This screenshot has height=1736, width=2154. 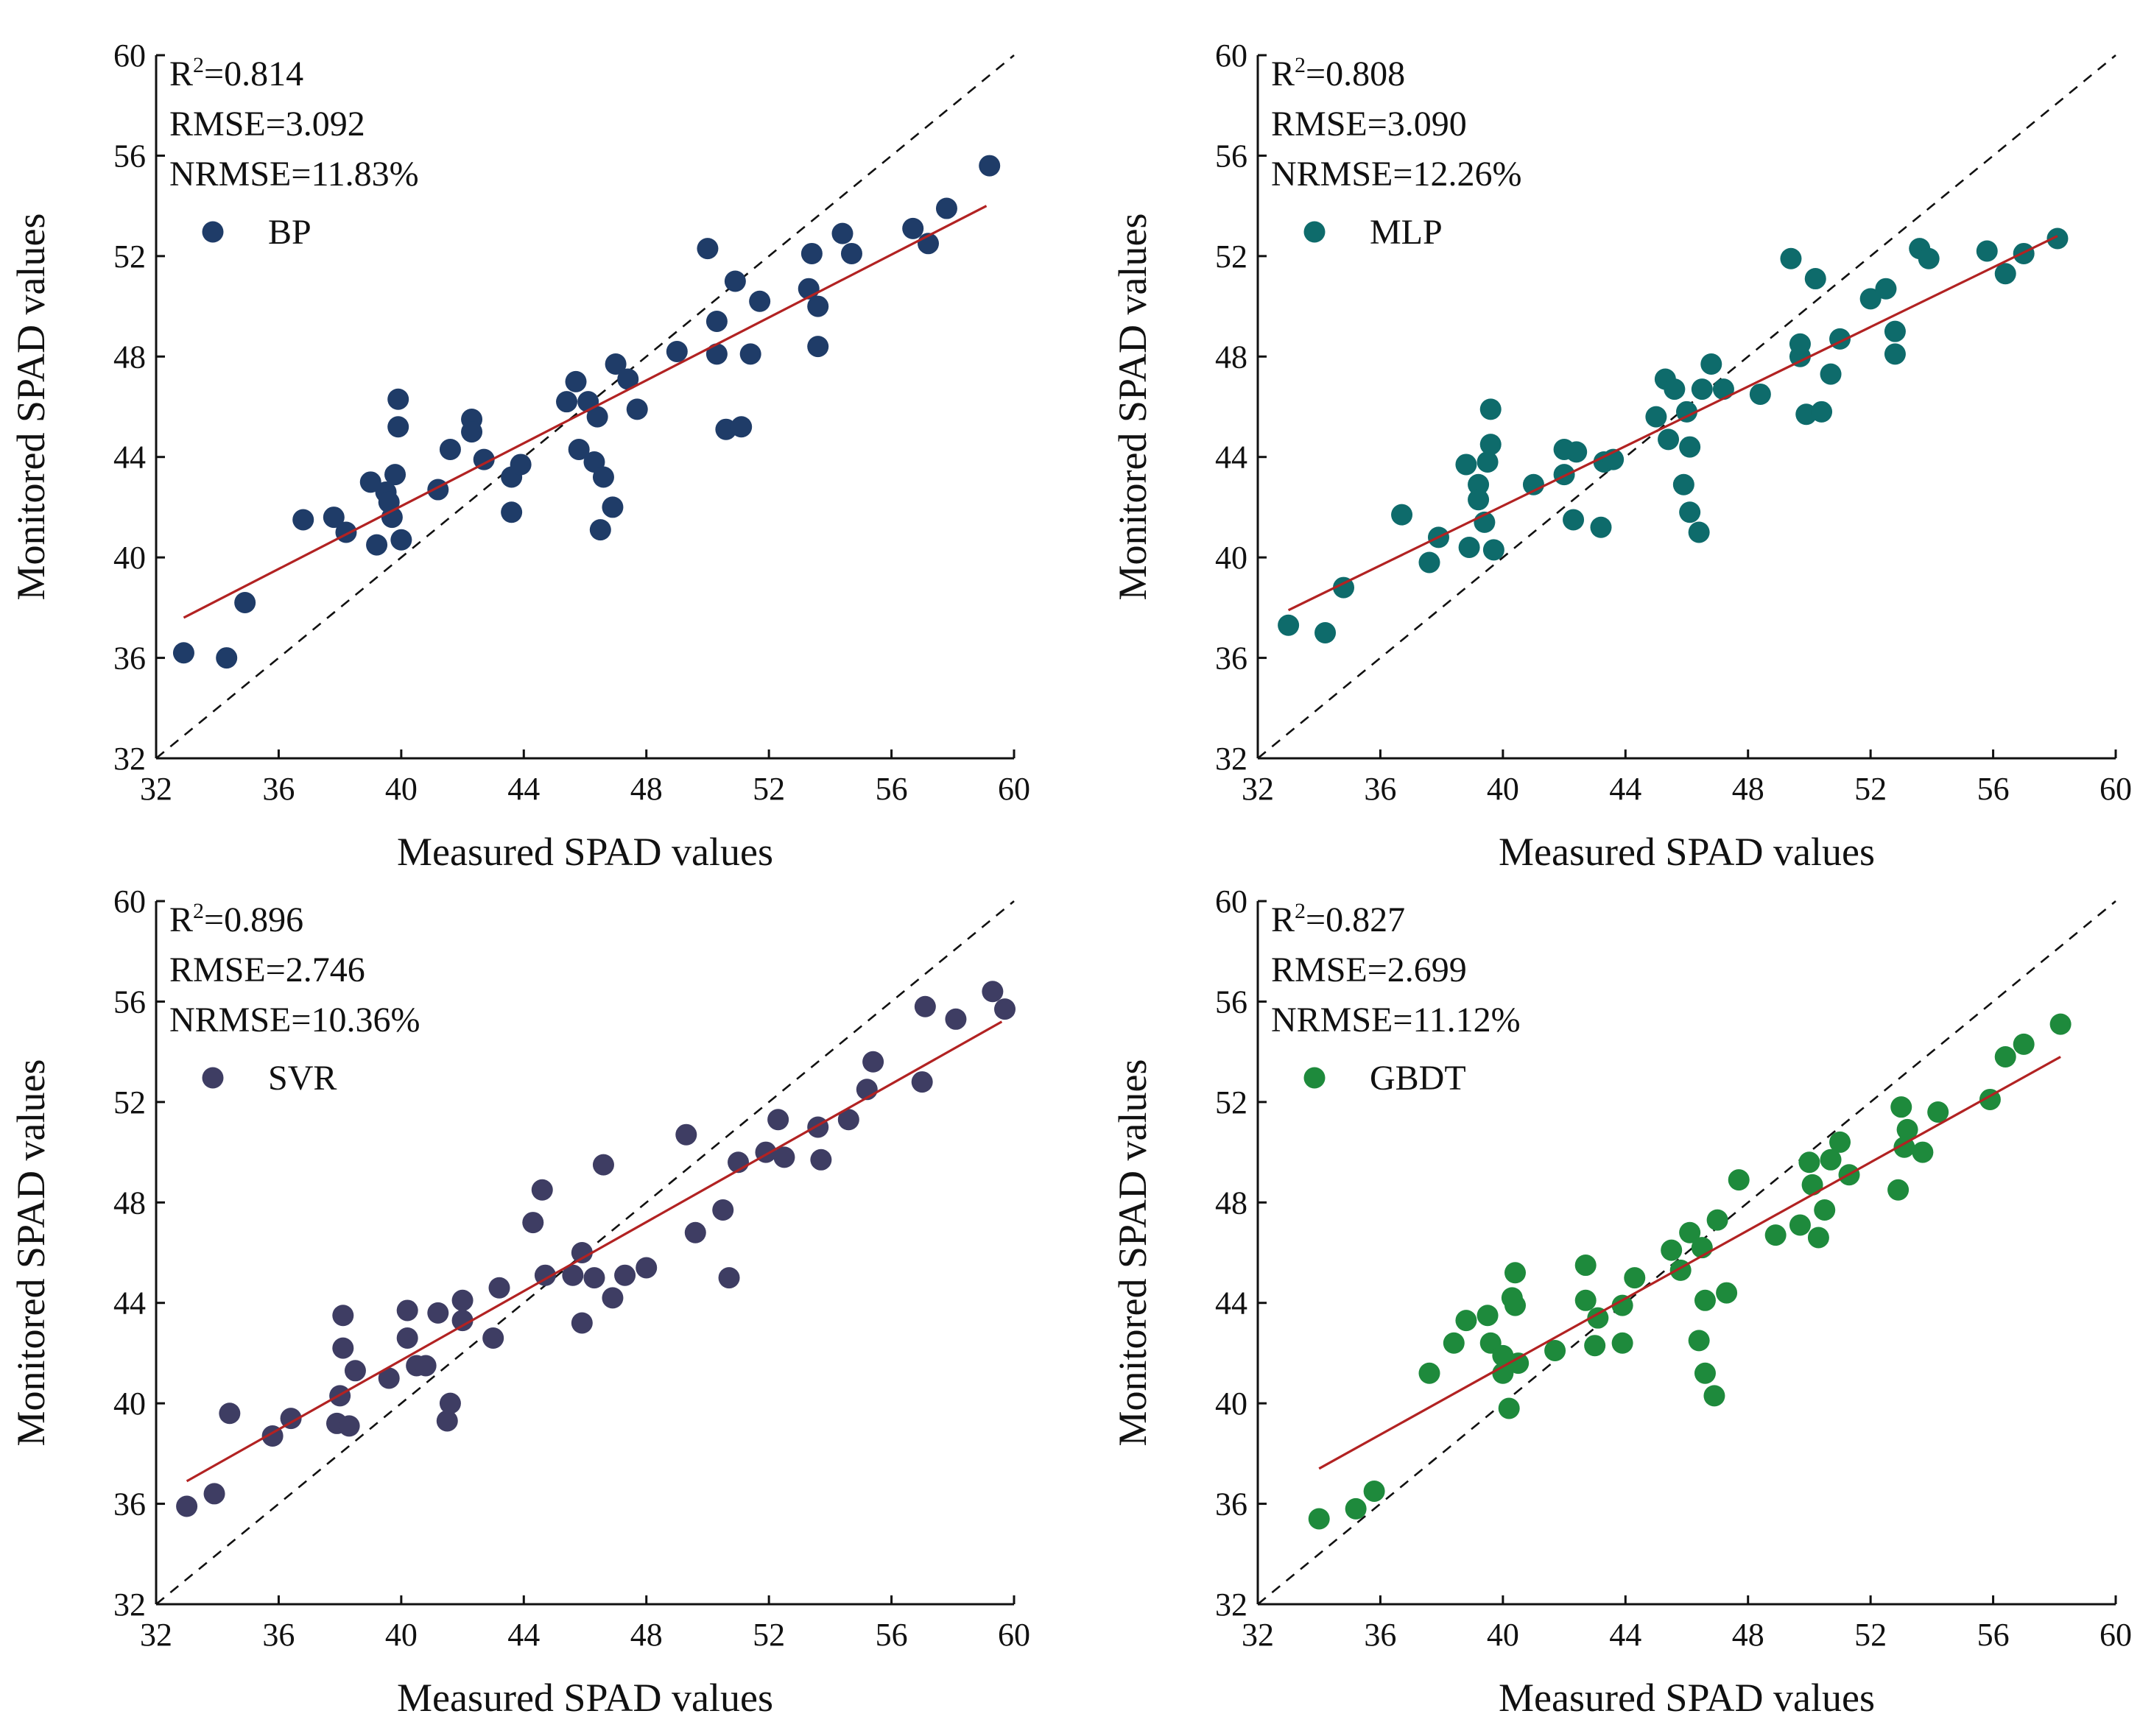 What do you see at coordinates (181, 74) in the screenshot?
I see `r2-label: R` at bounding box center [181, 74].